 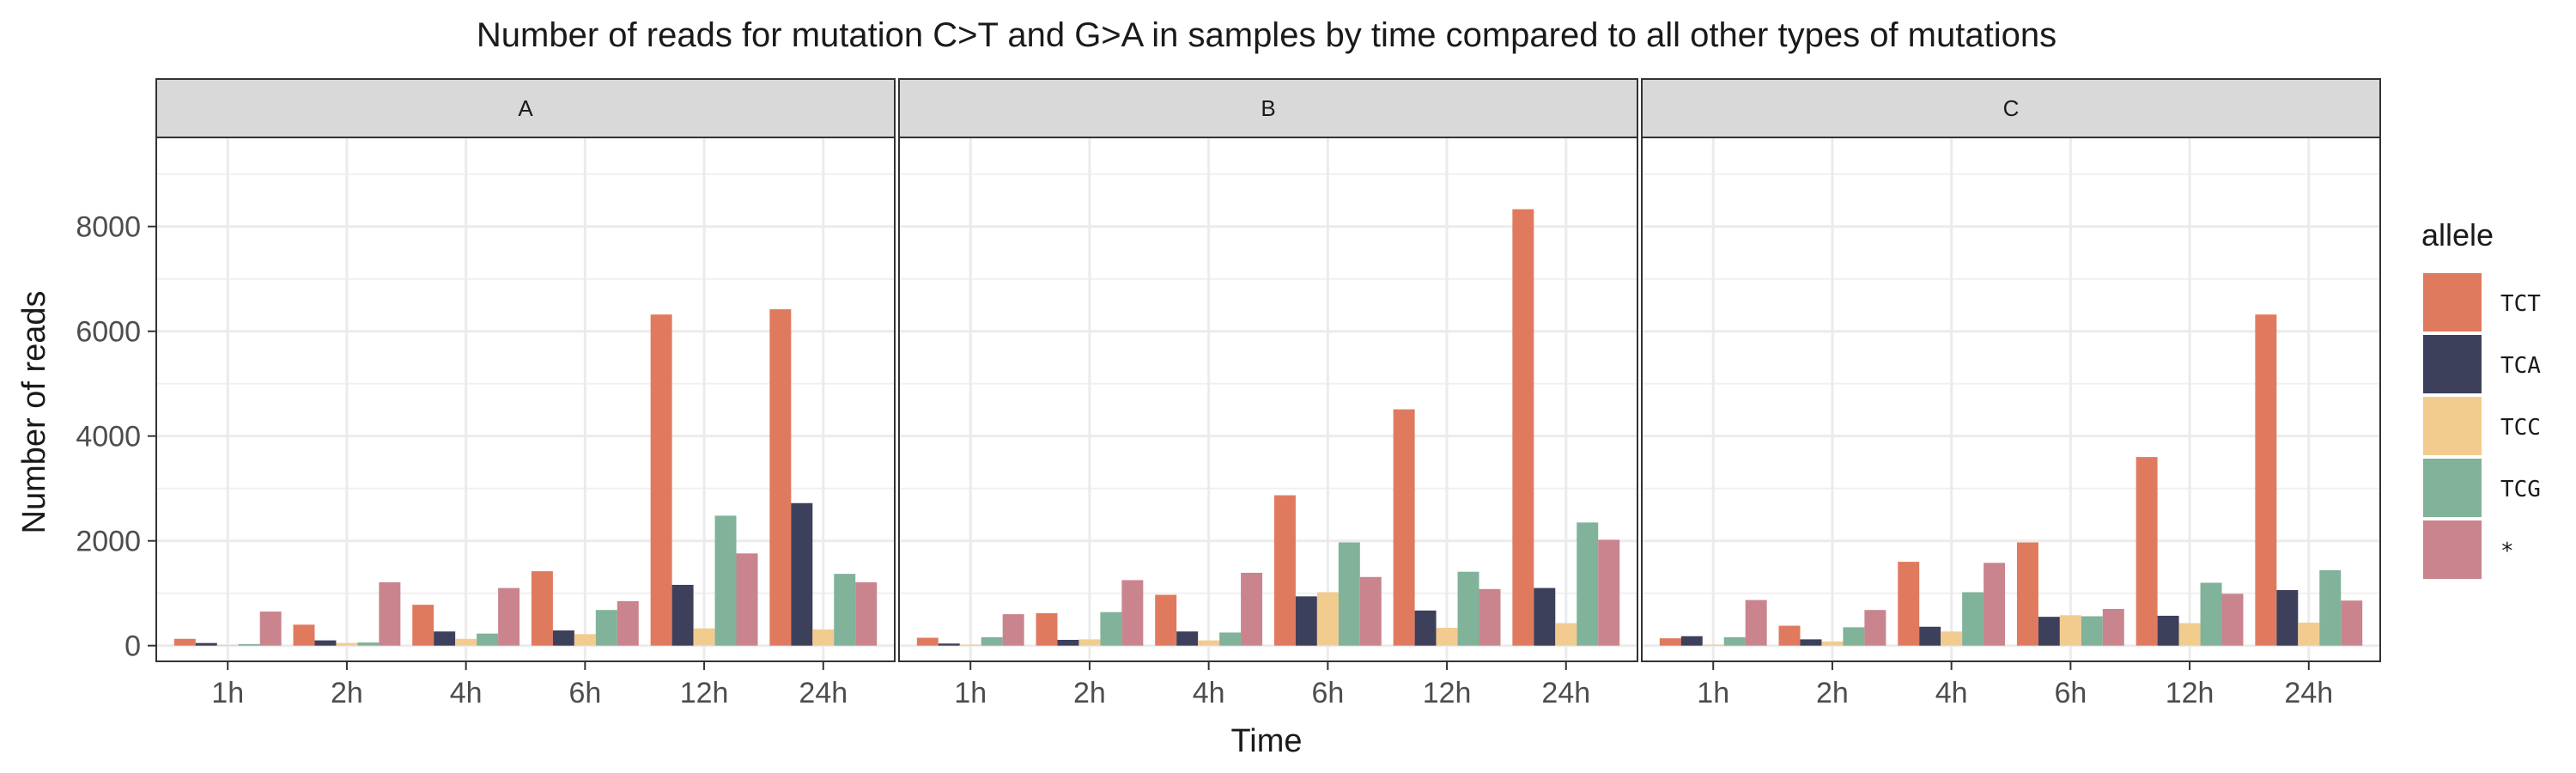 What do you see at coordinates (628, 623) in the screenshot?
I see `bar-A-6h-*` at bounding box center [628, 623].